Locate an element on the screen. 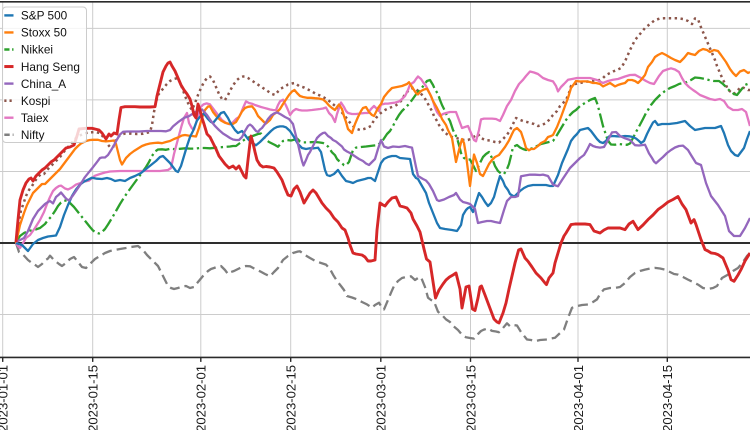 The height and width of the screenshot is (435, 750). svg-text: Stoxx 50 is located at coordinates (44, 33).